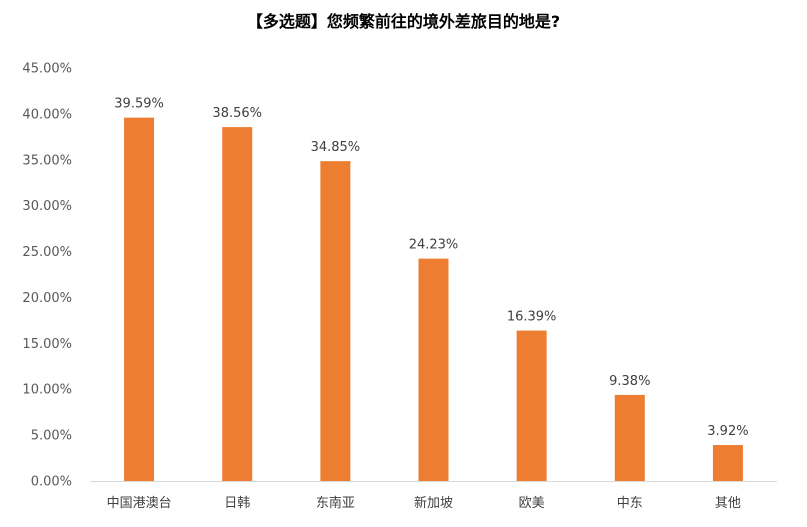 The width and height of the screenshot is (807, 527). Describe the element at coordinates (727, 431) in the screenshot. I see `data-label: 3.92%` at that location.